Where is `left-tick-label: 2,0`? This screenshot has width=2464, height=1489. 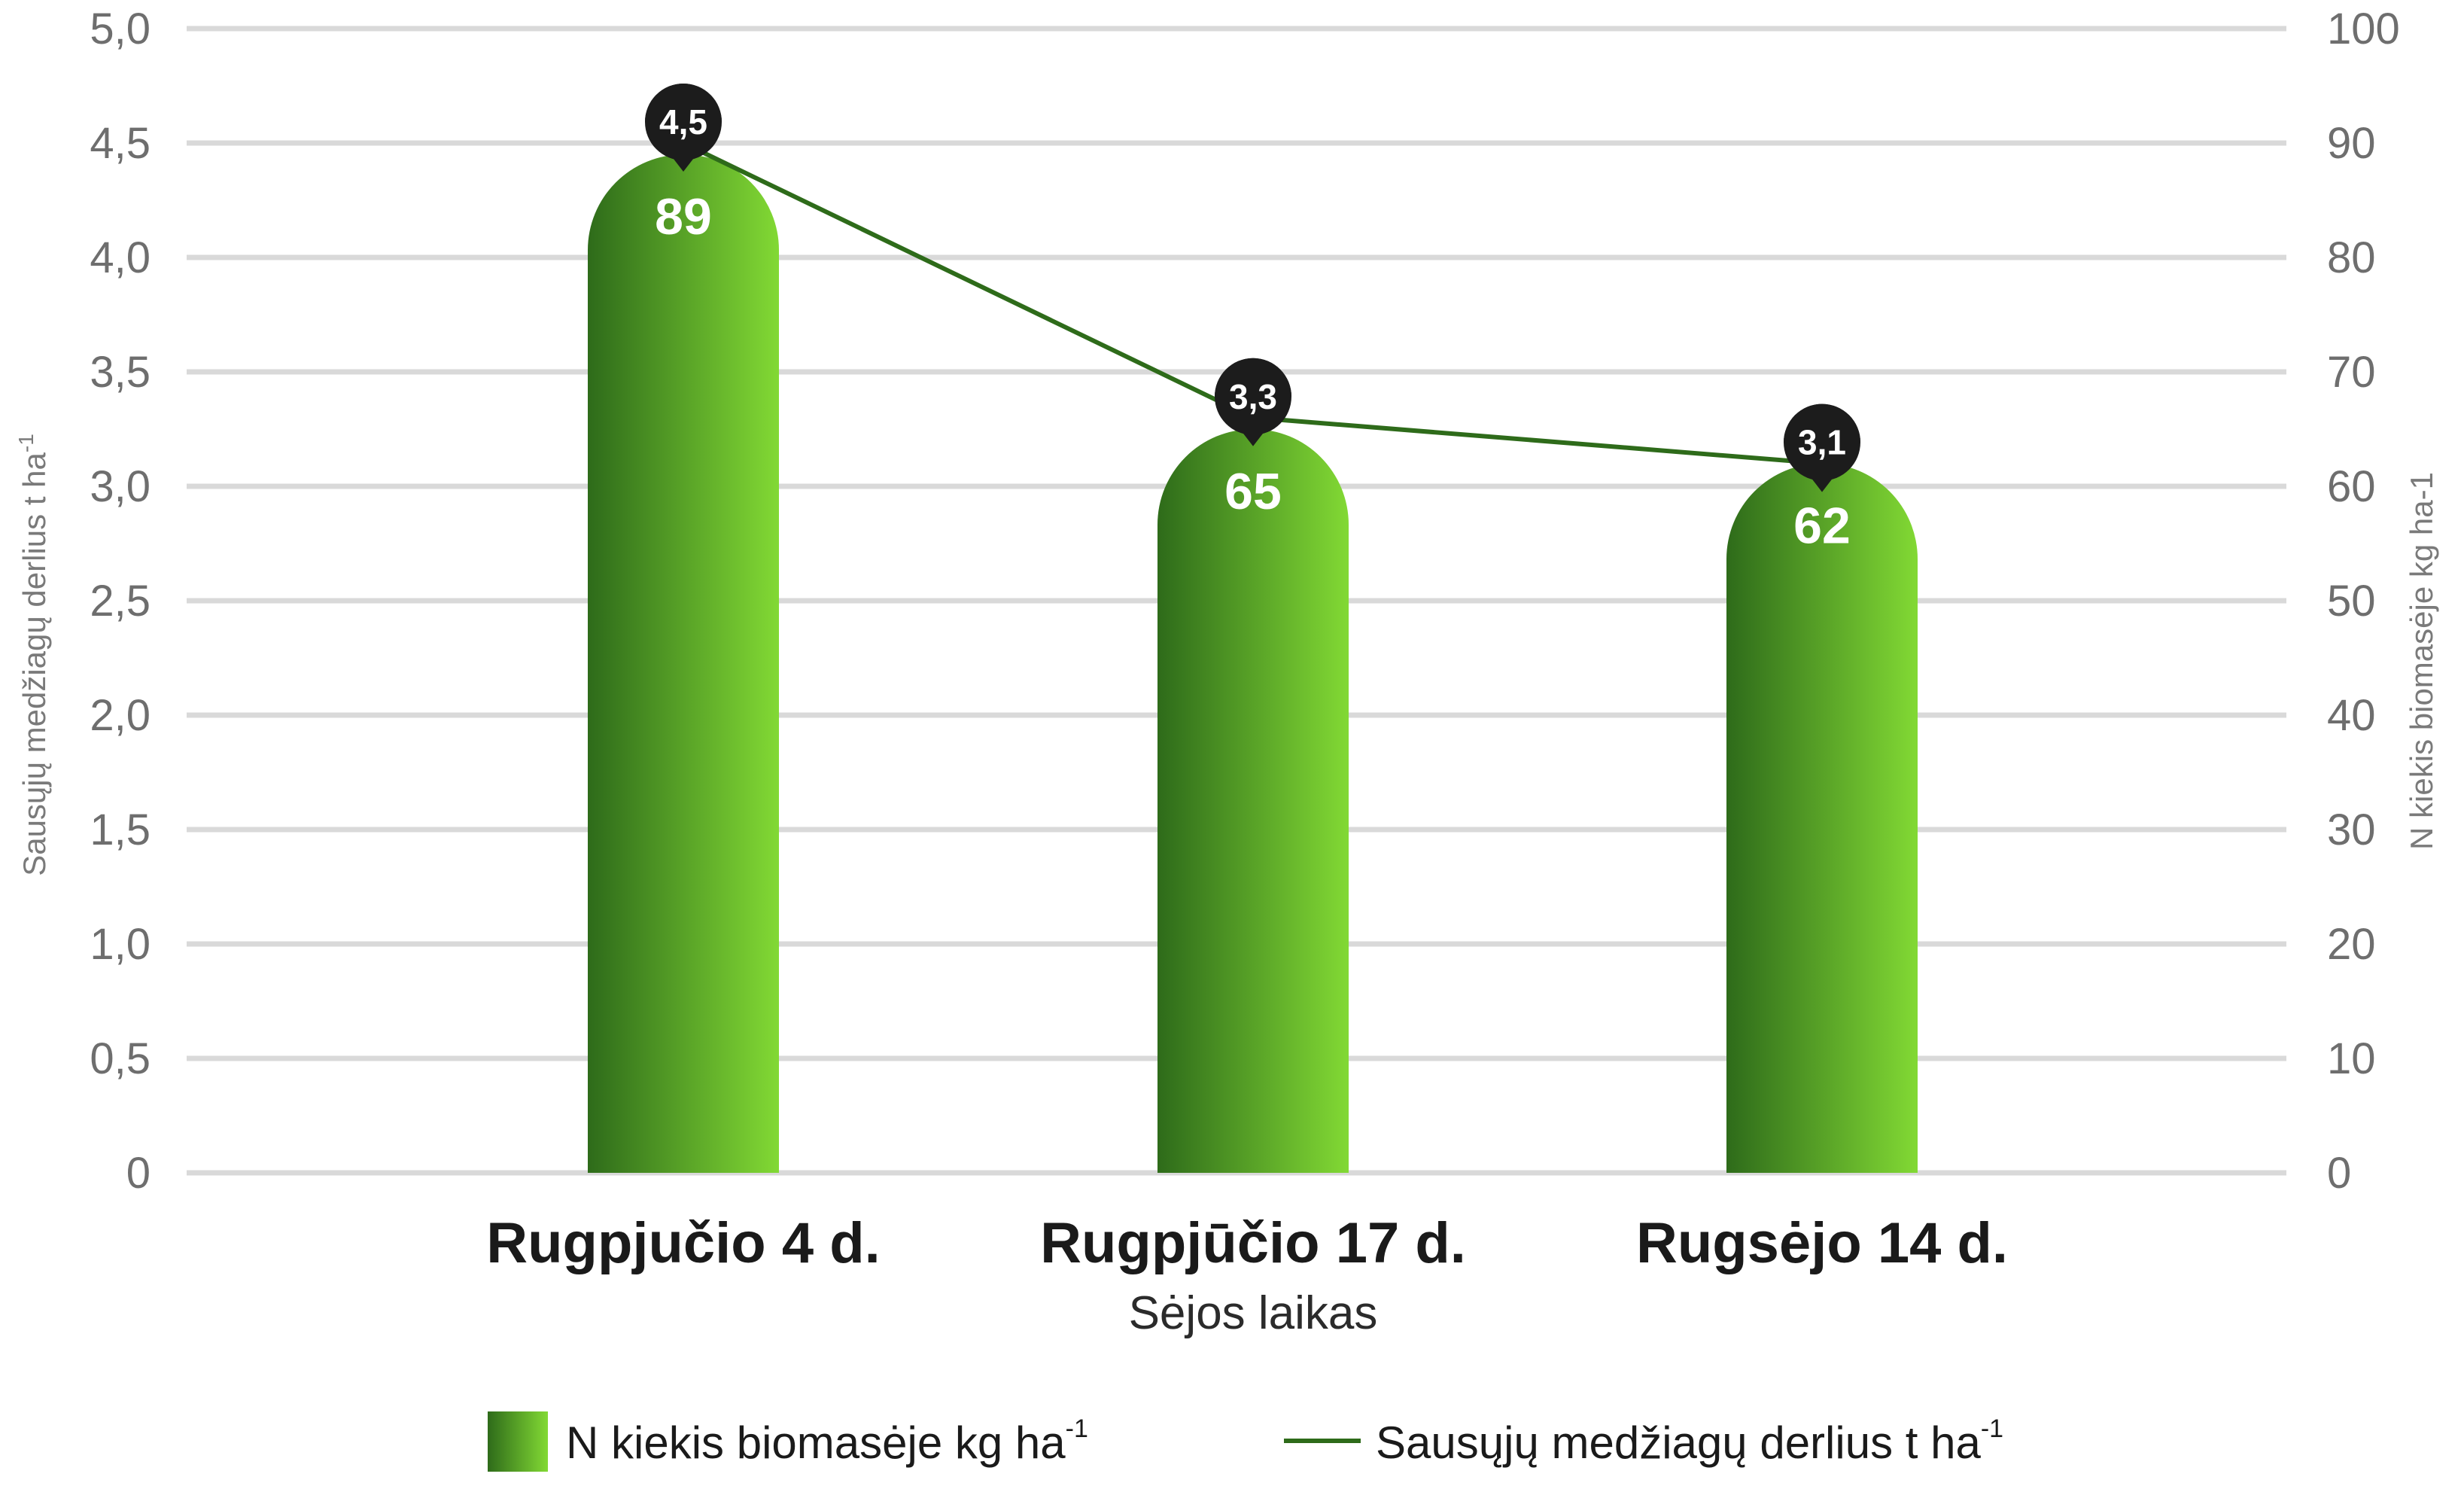 left-tick-label: 2,0 is located at coordinates (120, 715).